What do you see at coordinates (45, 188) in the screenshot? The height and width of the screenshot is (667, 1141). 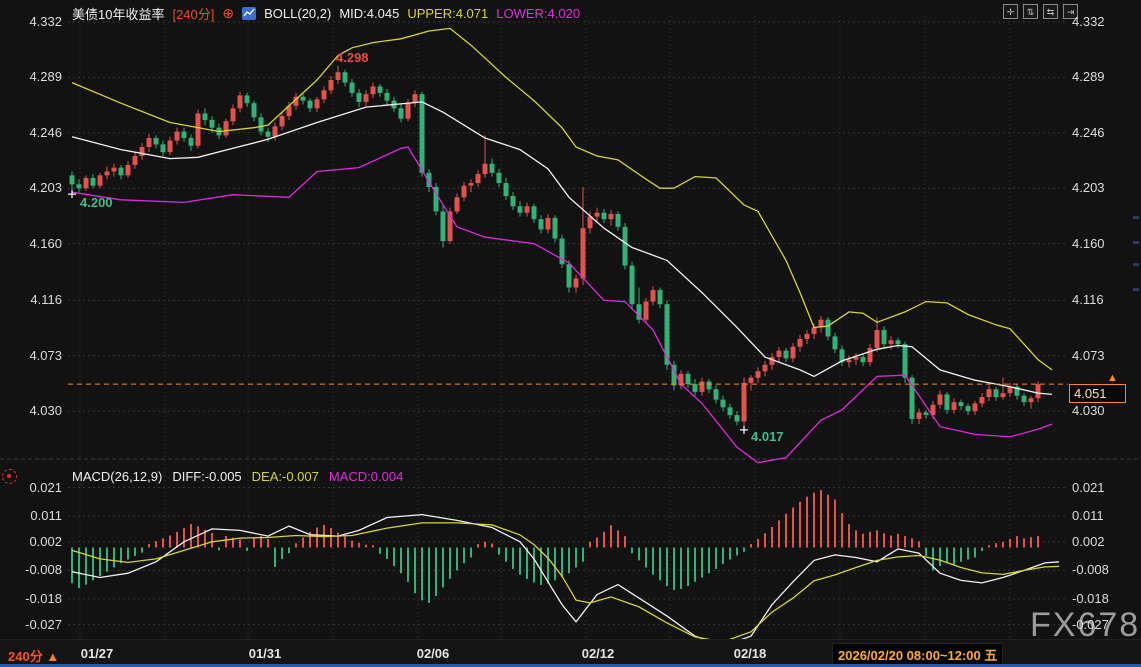 I see `price-axis-label-left: 4.203` at bounding box center [45, 188].